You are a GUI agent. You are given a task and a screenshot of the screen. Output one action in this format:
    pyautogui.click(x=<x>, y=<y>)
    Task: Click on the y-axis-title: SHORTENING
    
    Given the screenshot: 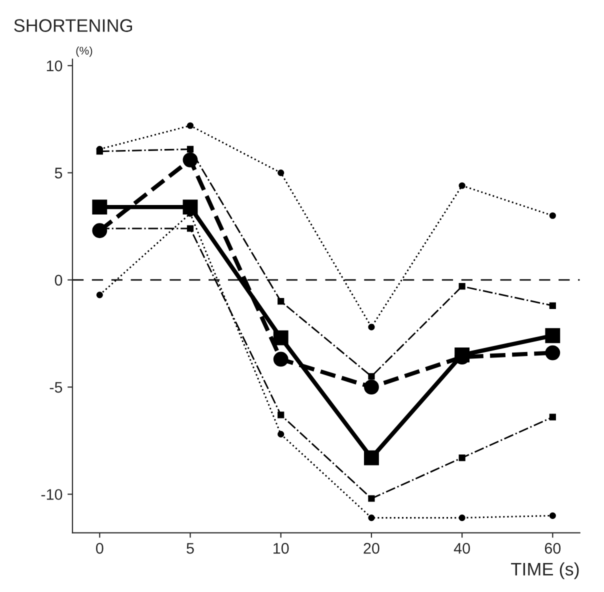 What is the action you would take?
    pyautogui.click(x=73, y=25)
    